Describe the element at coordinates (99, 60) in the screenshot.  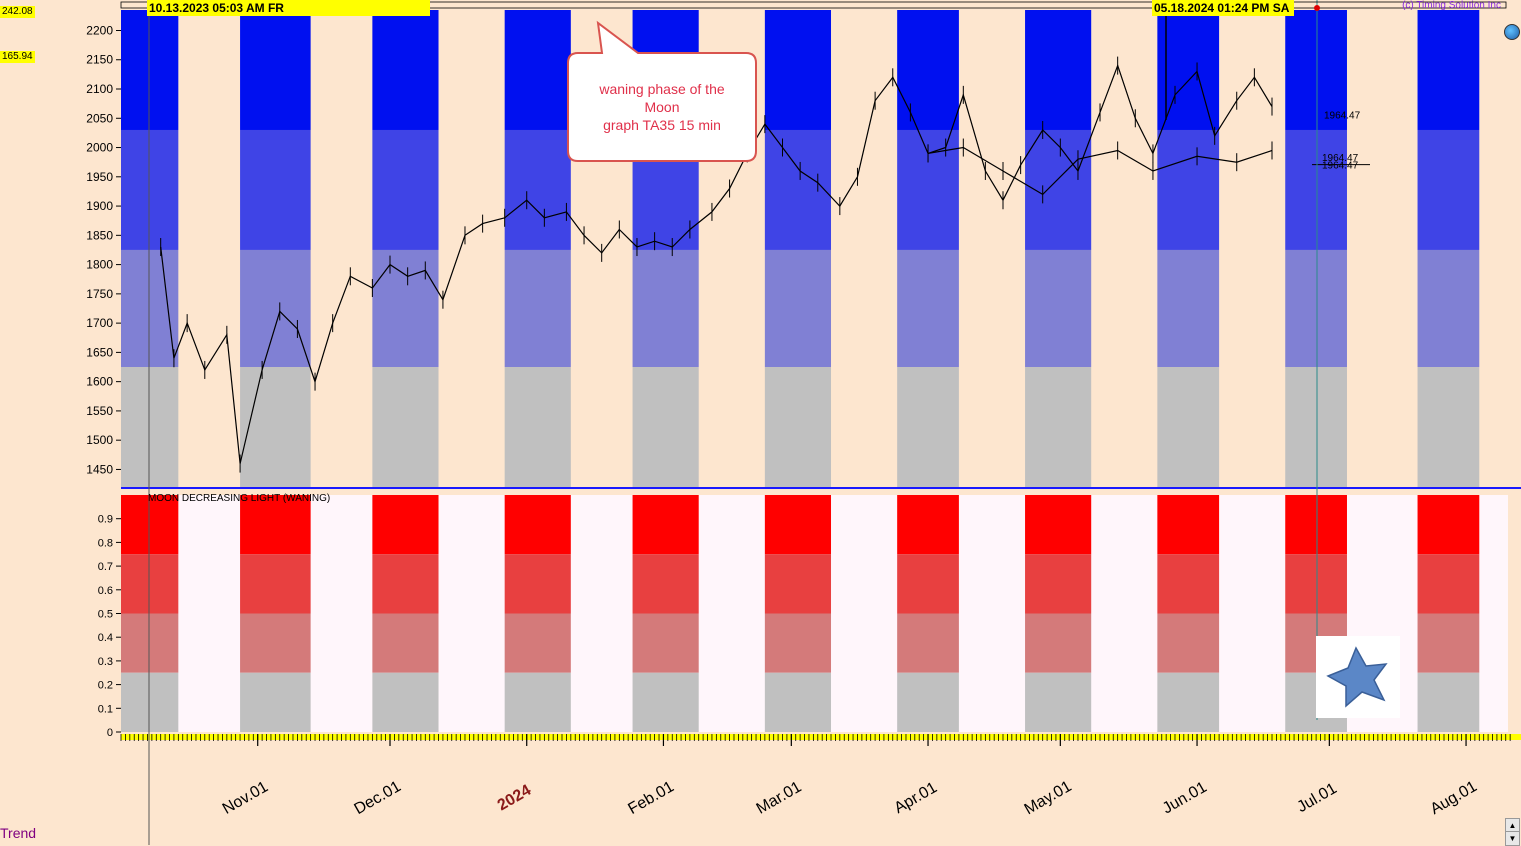
I see `y-tick-label: 2150` at that location.